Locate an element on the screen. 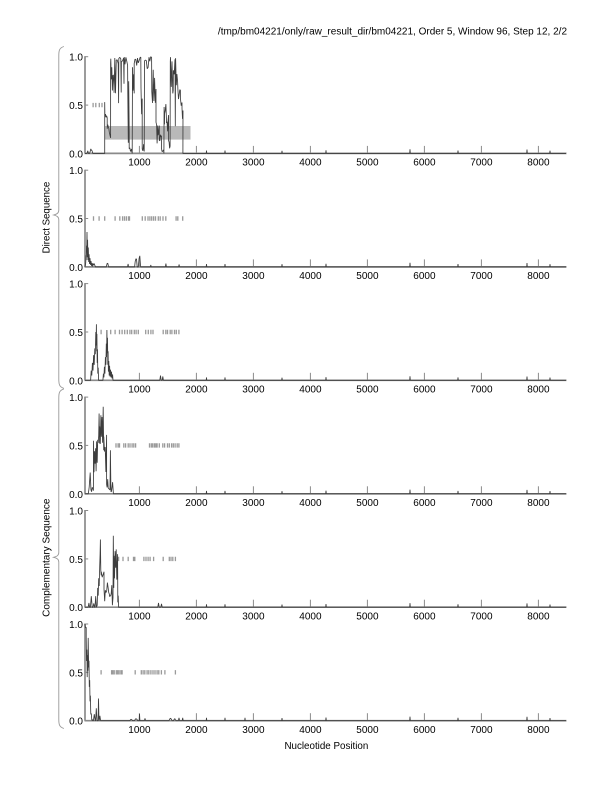  svg-text: Direct Sequence is located at coordinates (47, 218).